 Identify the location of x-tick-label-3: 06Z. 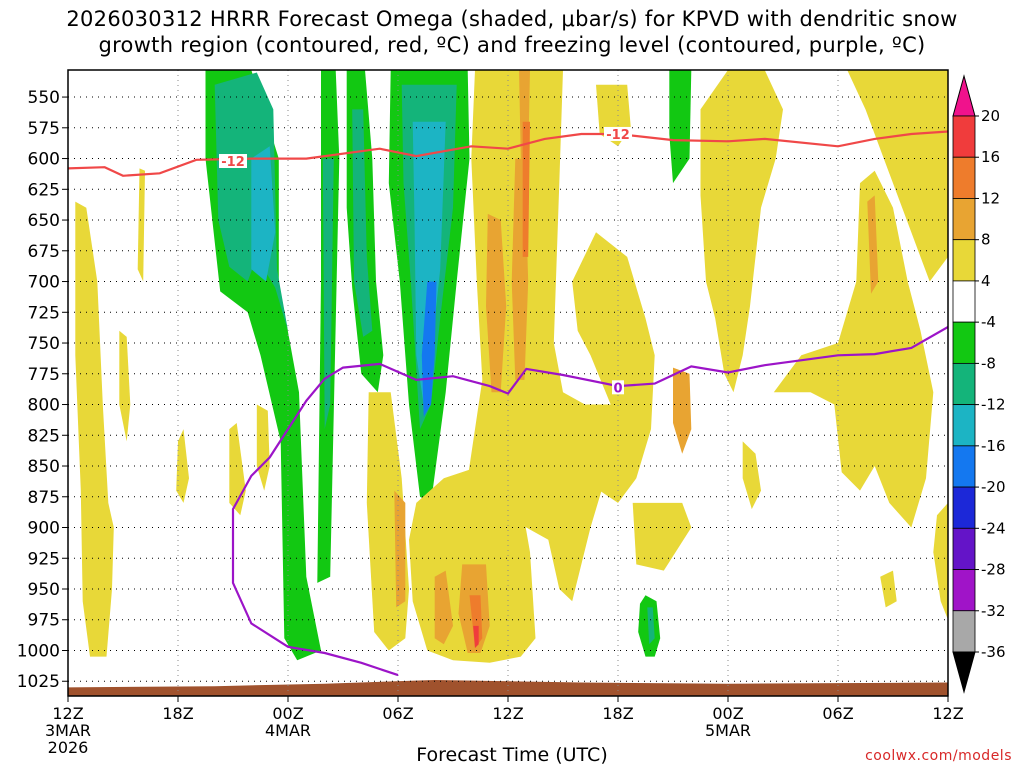
(397, 713).